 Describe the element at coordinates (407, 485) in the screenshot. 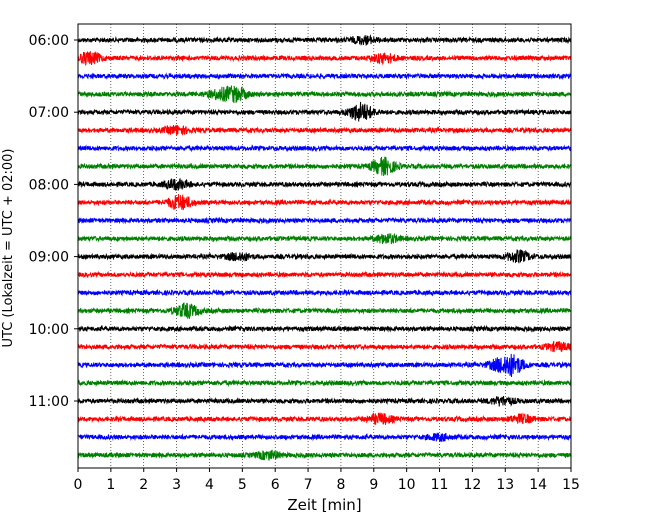

I see `x-tick-label: 10` at that location.